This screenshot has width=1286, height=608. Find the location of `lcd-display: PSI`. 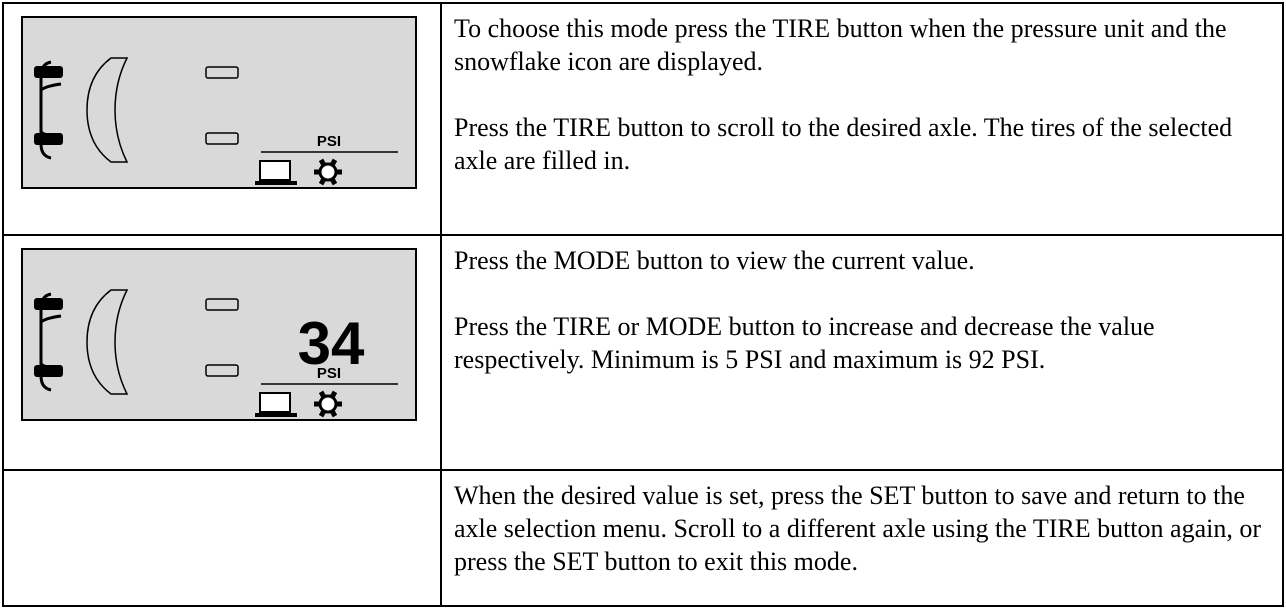

lcd-display: PSI is located at coordinates (219, 102).